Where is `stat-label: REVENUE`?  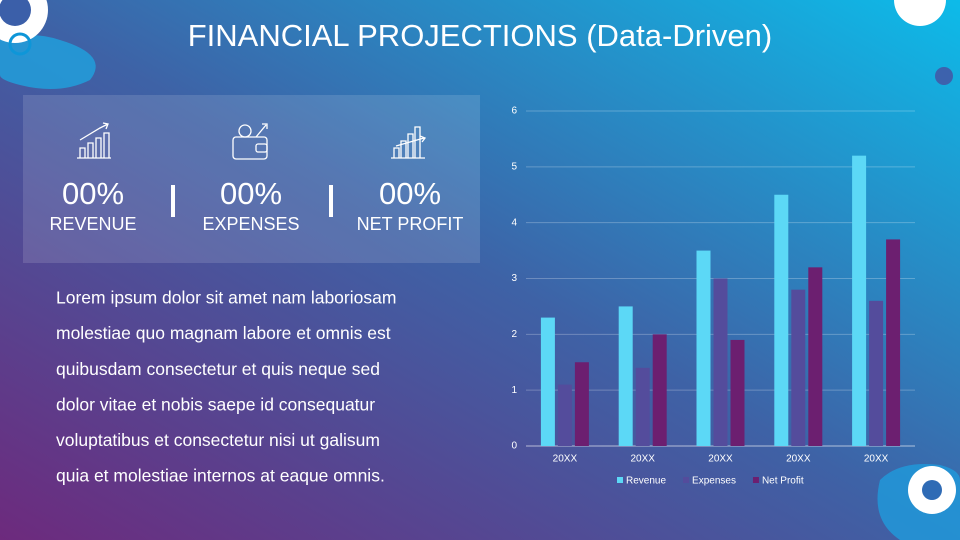
stat-label: REVENUE is located at coordinates (92, 224).